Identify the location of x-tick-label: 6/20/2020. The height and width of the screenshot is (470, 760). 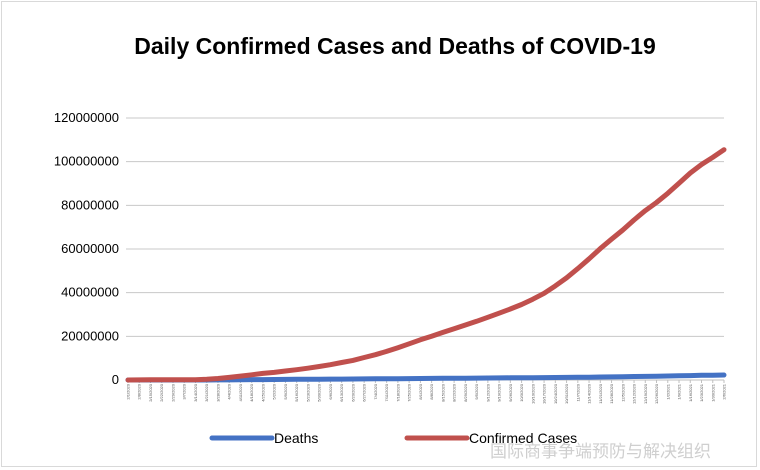
(352, 392).